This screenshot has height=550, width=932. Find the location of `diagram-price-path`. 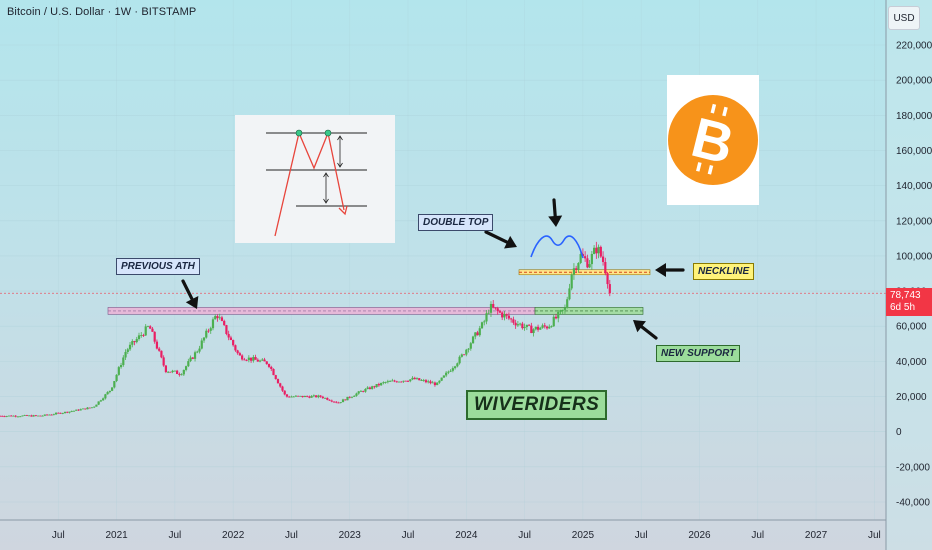

diagram-price-path is located at coordinates (309, 183).